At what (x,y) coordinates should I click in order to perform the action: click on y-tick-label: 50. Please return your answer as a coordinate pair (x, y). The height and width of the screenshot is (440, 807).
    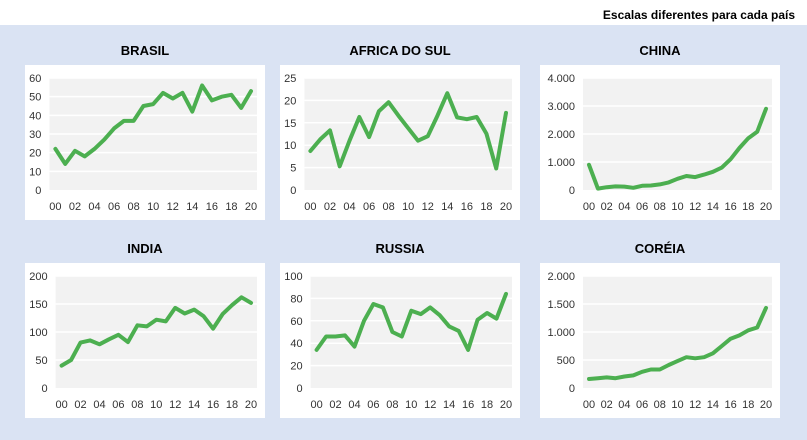
    Looking at the image, I should click on (41, 361).